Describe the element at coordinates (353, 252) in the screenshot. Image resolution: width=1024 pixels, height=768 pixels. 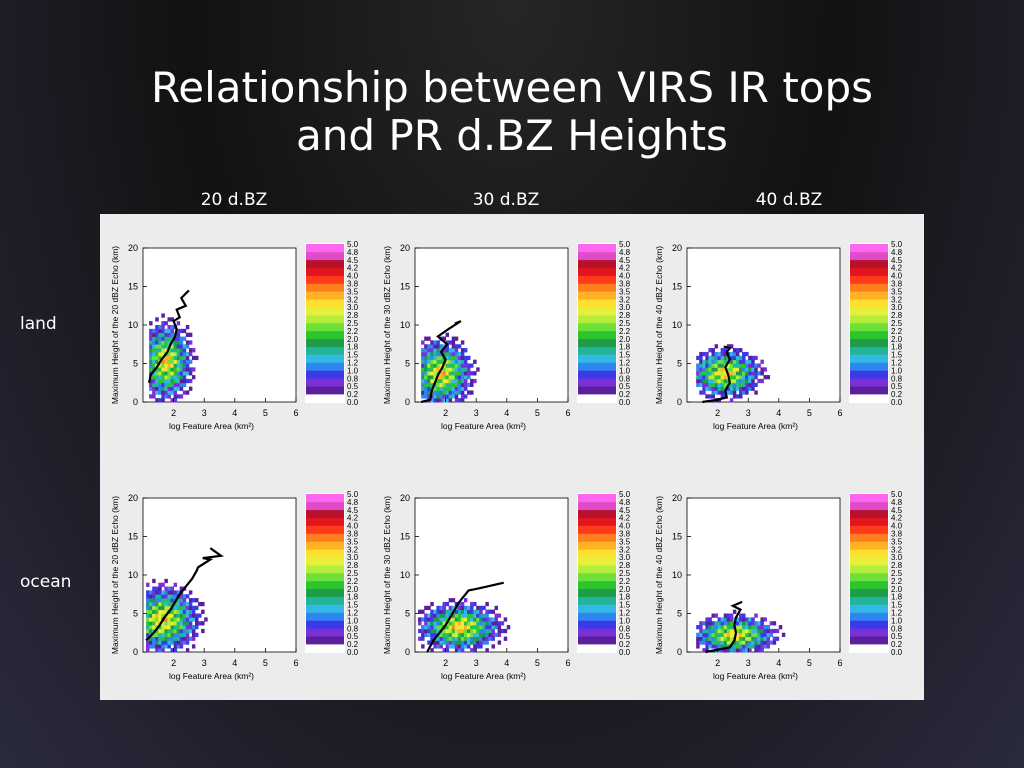
I see `colorbar-label: 4.8` at that location.